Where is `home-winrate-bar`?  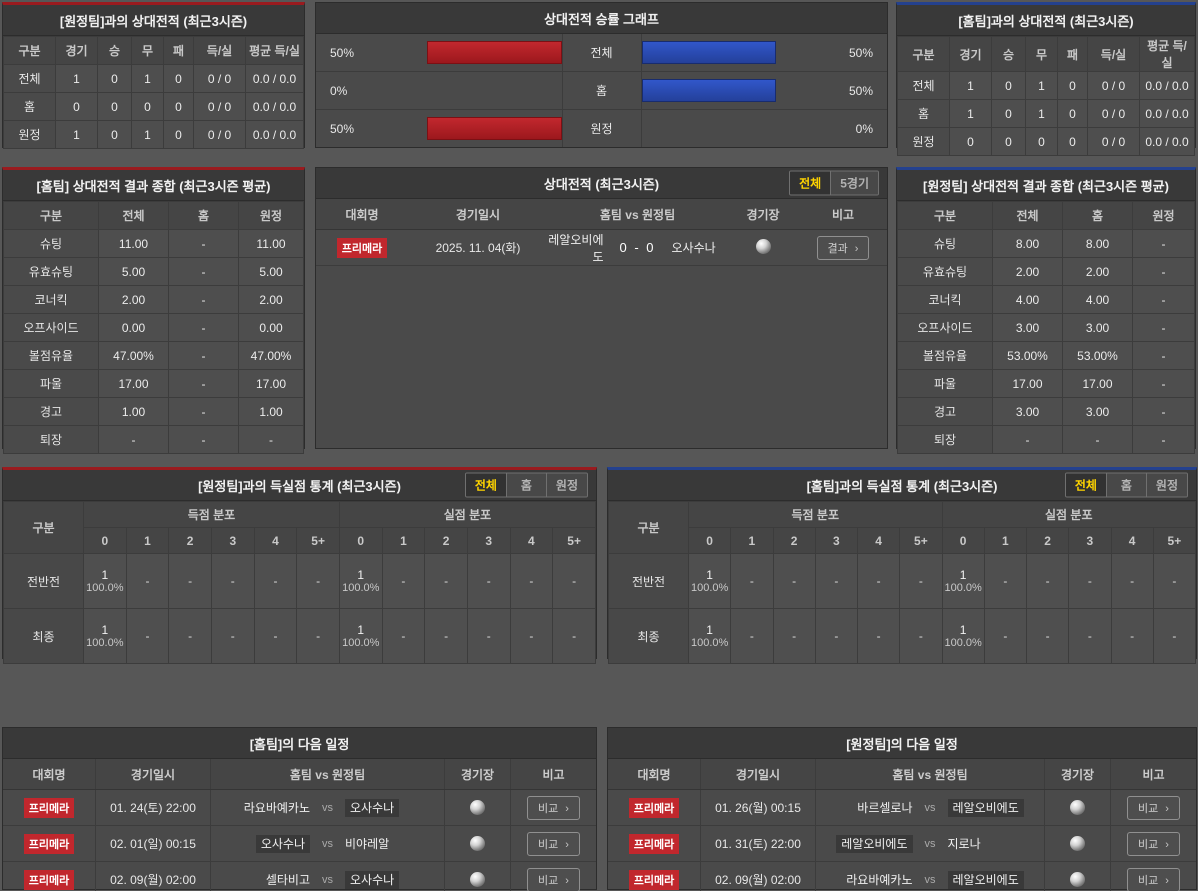 home-winrate-bar is located at coordinates (494, 128).